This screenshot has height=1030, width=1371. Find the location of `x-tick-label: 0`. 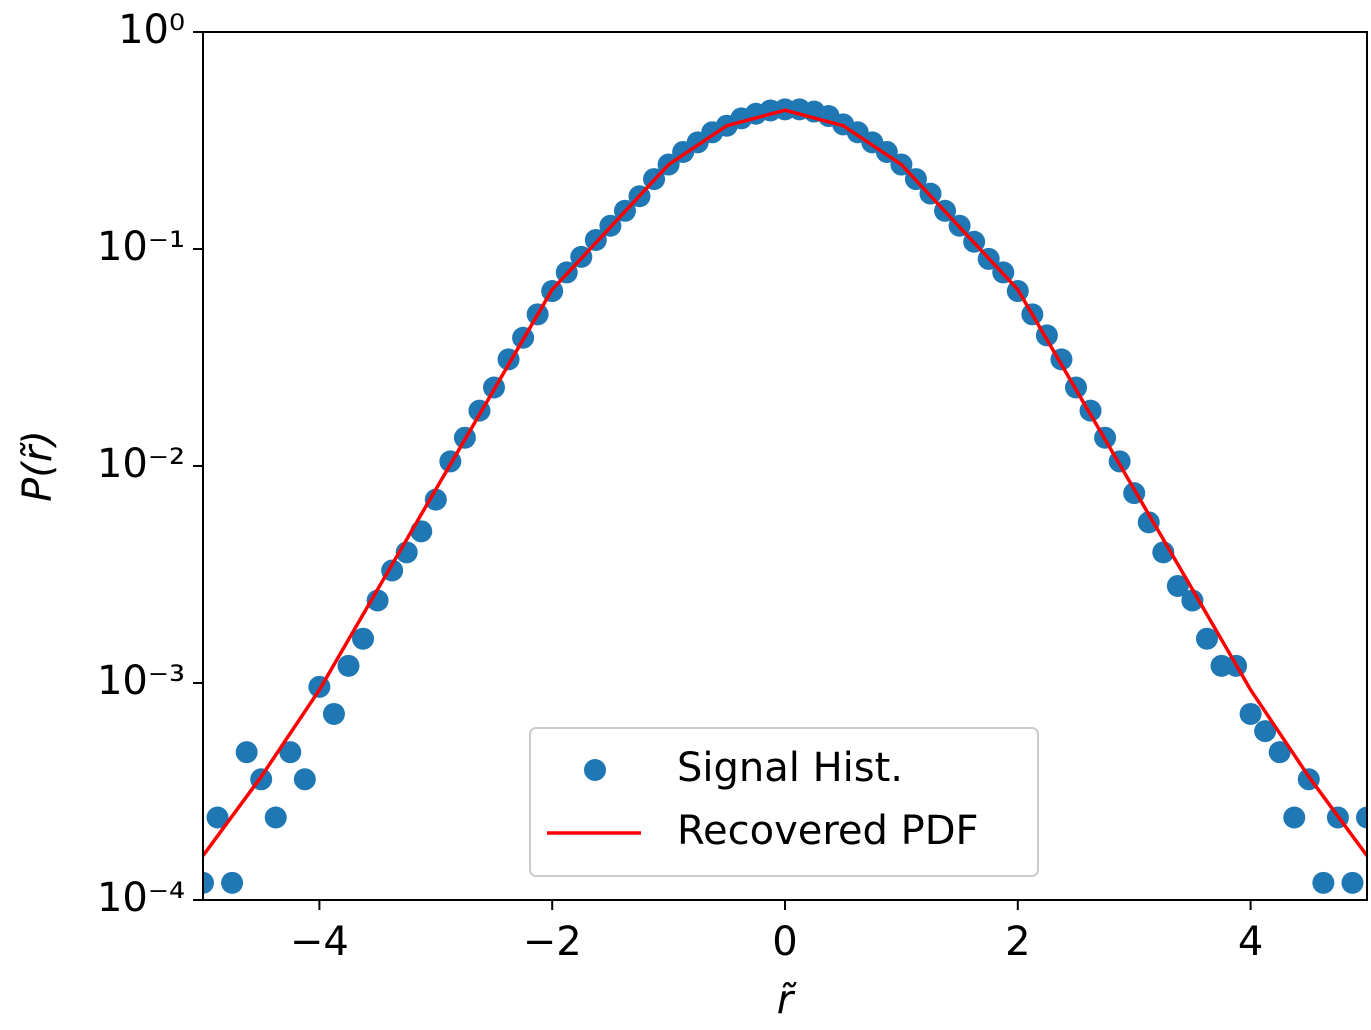

x-tick-label: 0 is located at coordinates (784, 942).